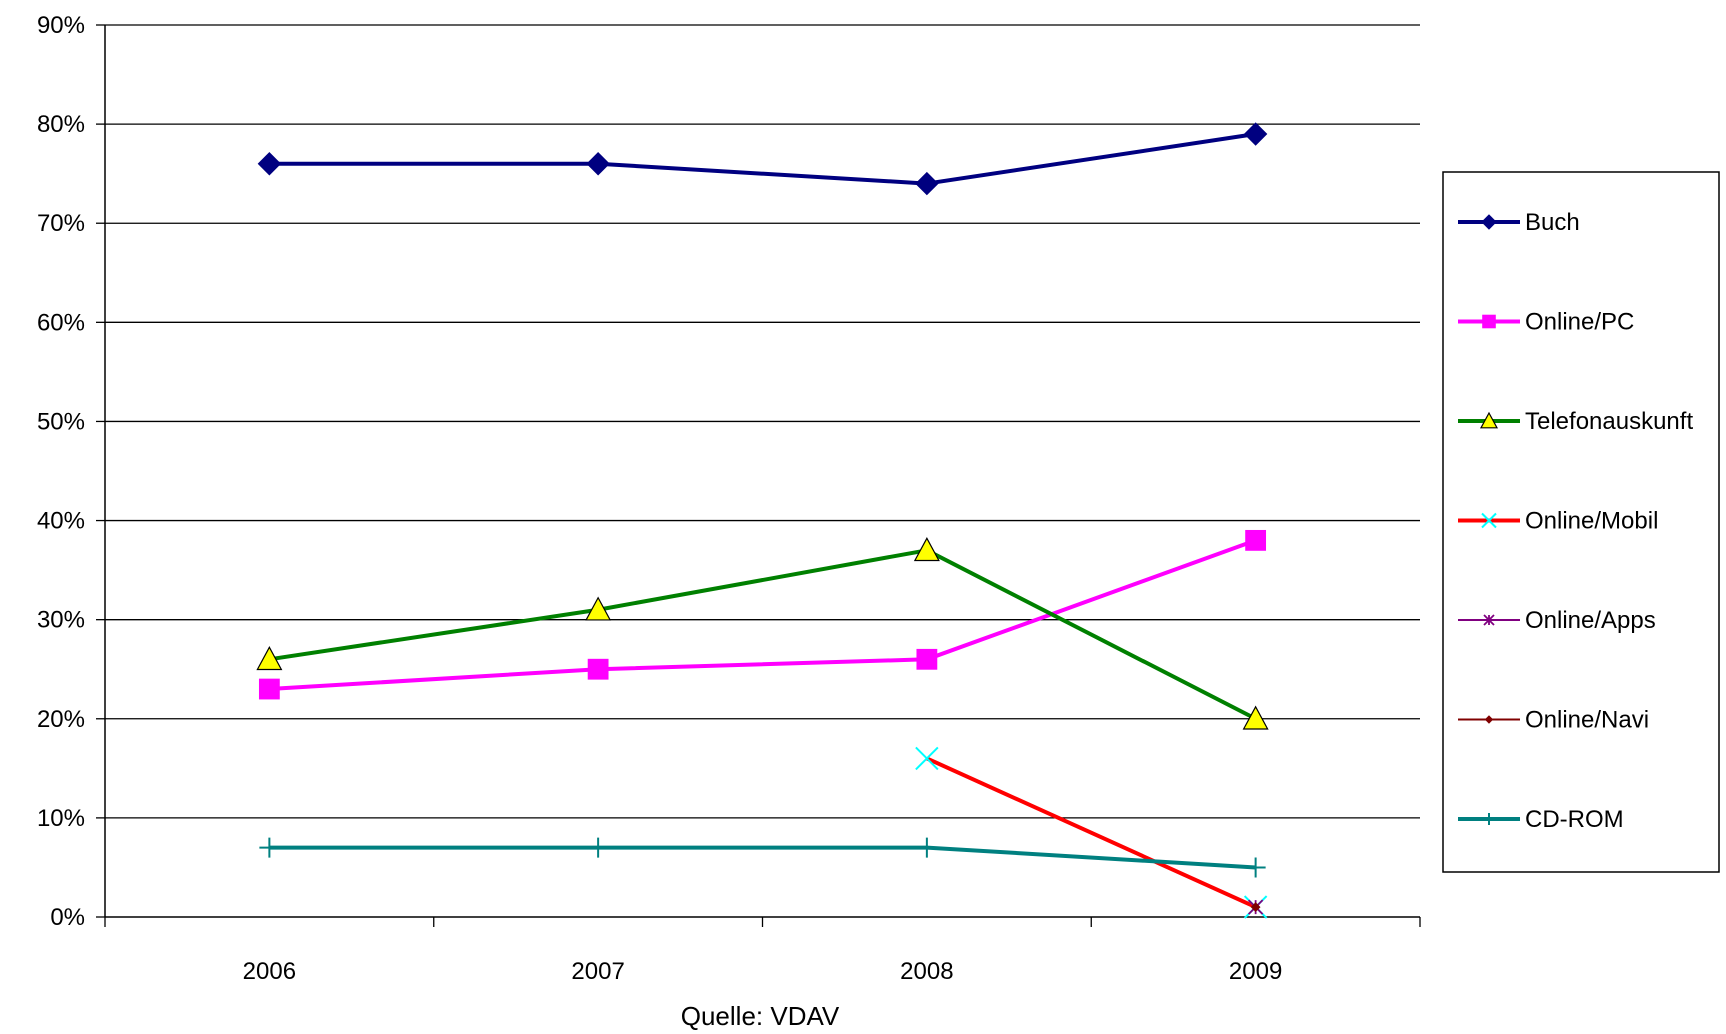 This screenshot has width=1726, height=1034. What do you see at coordinates (67, 917) in the screenshot?
I see `y-tick-label: 0%` at bounding box center [67, 917].